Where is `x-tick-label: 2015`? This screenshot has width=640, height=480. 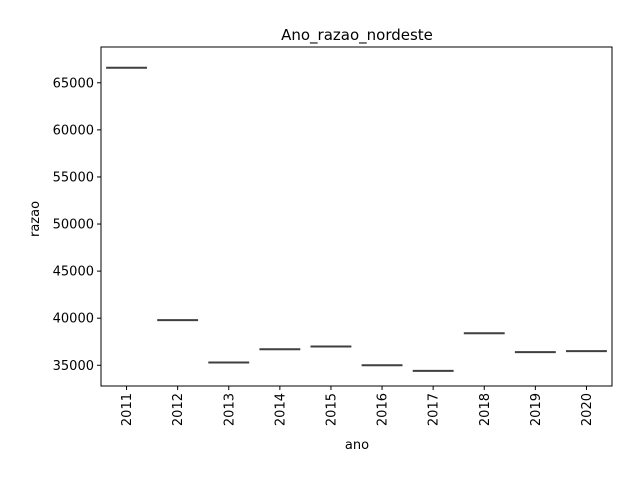
x-tick-label: 2015 is located at coordinates (331, 409).